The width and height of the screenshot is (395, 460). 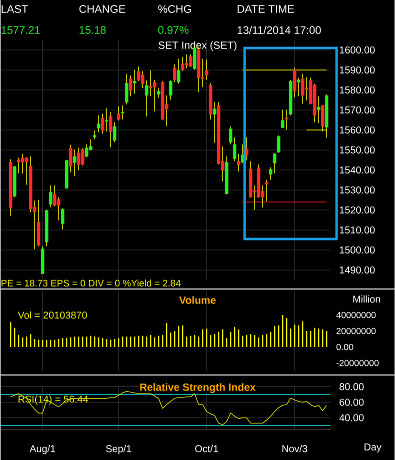 I want to click on y-tick-label: 60.00, so click(x=352, y=402).